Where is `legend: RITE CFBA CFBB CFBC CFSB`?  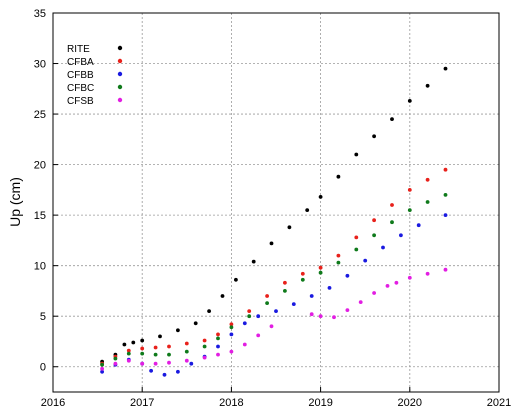
legend: RITE CFBA CFBB CFBC CFSB is located at coordinates (95, 75).